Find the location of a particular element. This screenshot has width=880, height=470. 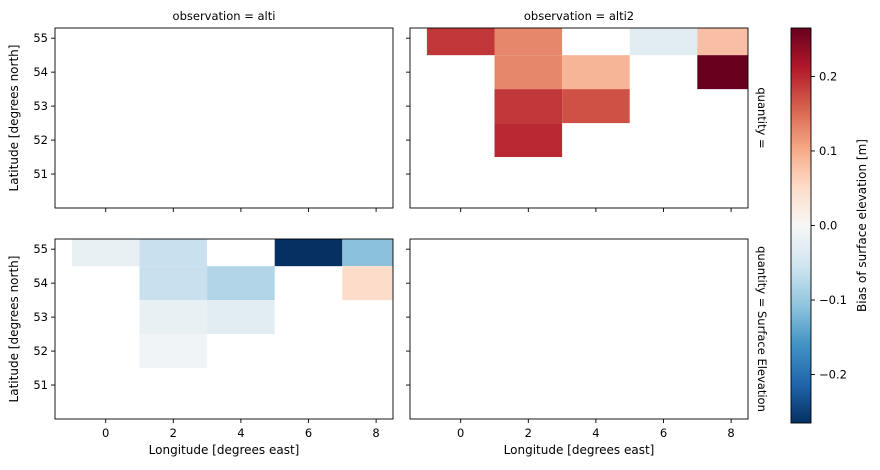

colorbar-label: Bias of surface elevation [m] is located at coordinates (862, 225).